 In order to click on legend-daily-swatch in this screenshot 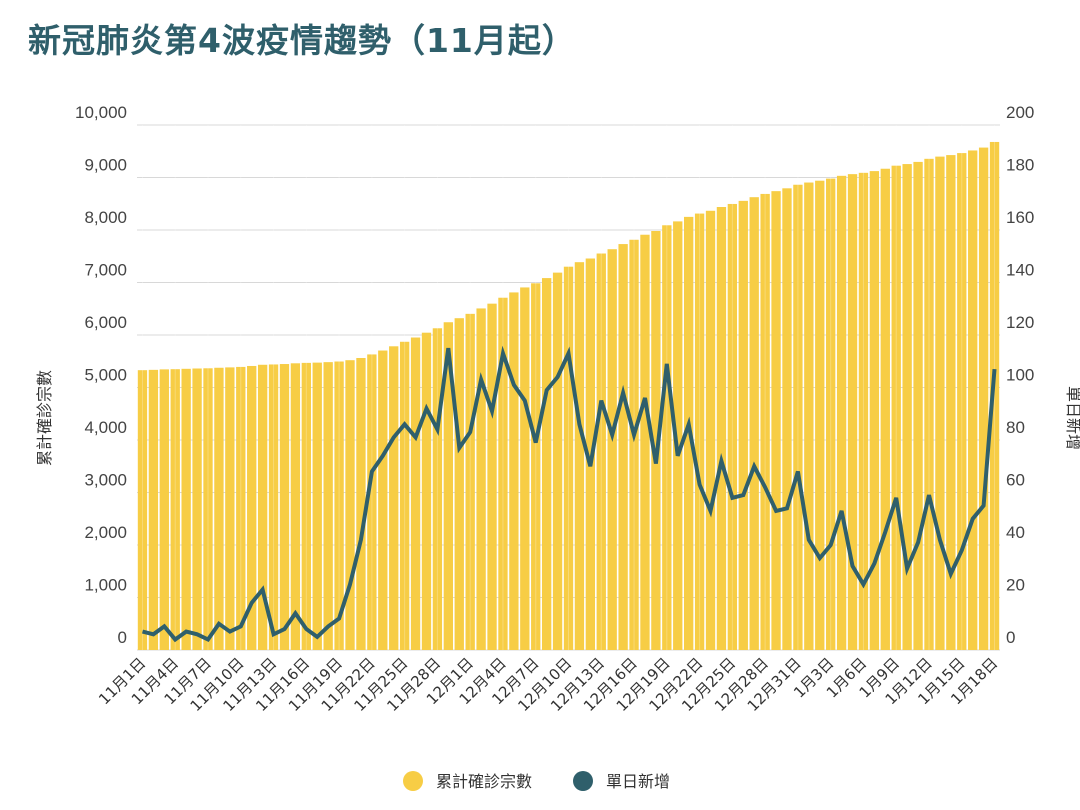, I will do `click(583, 781)`.